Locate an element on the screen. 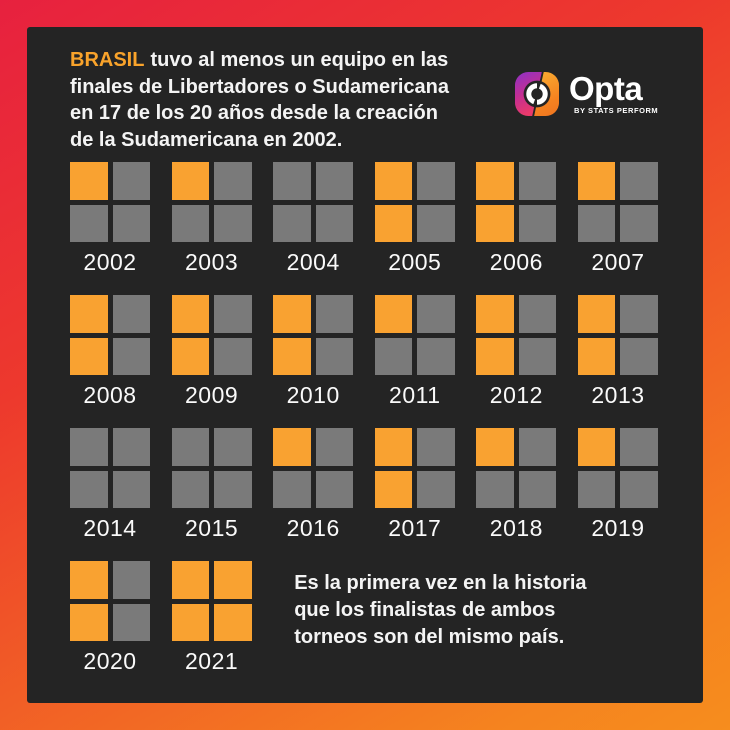  year-label: 2020 is located at coordinates (110, 661).